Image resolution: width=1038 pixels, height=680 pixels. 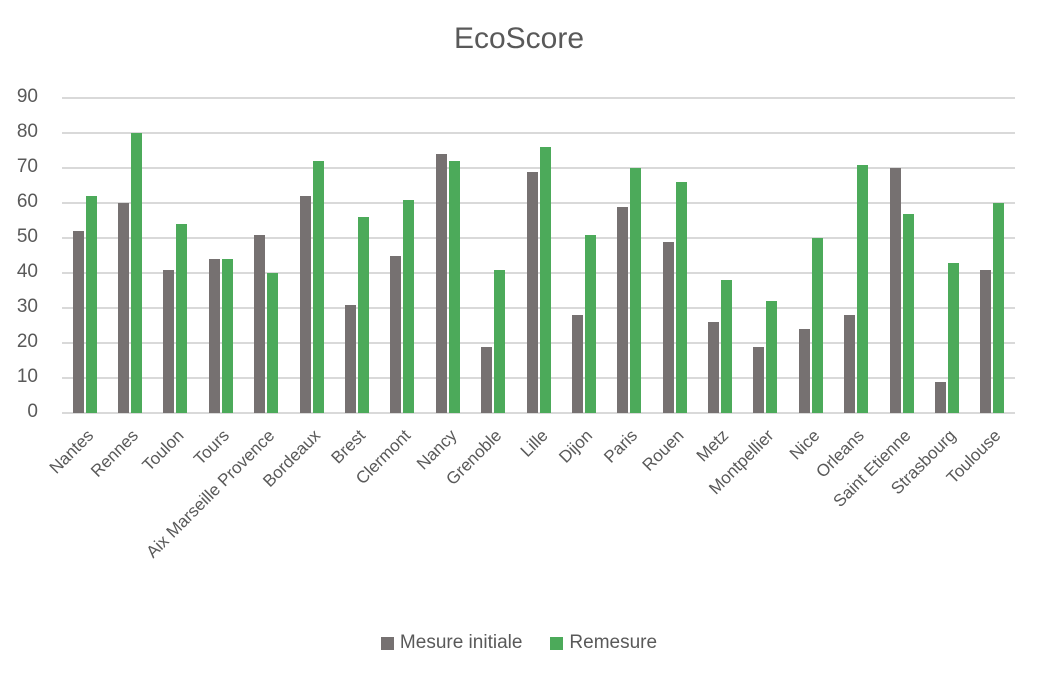 What do you see at coordinates (534, 443) in the screenshot?
I see `x-tick-label: Lille` at bounding box center [534, 443].